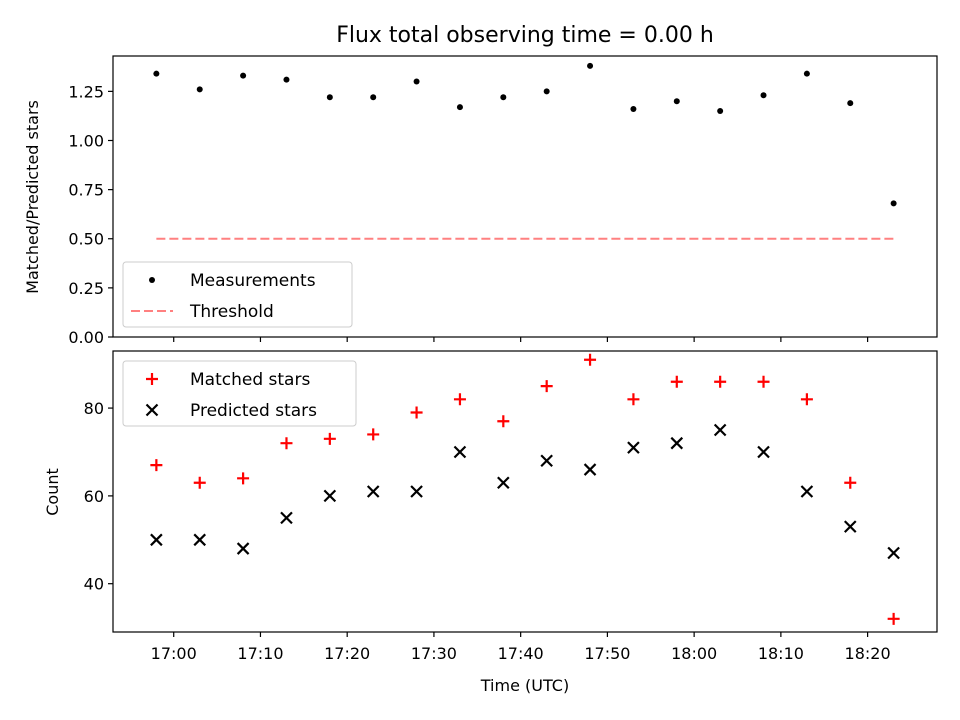 The height and width of the screenshot is (720, 960). I want to click on legend-swatch-matched, so click(152, 379).